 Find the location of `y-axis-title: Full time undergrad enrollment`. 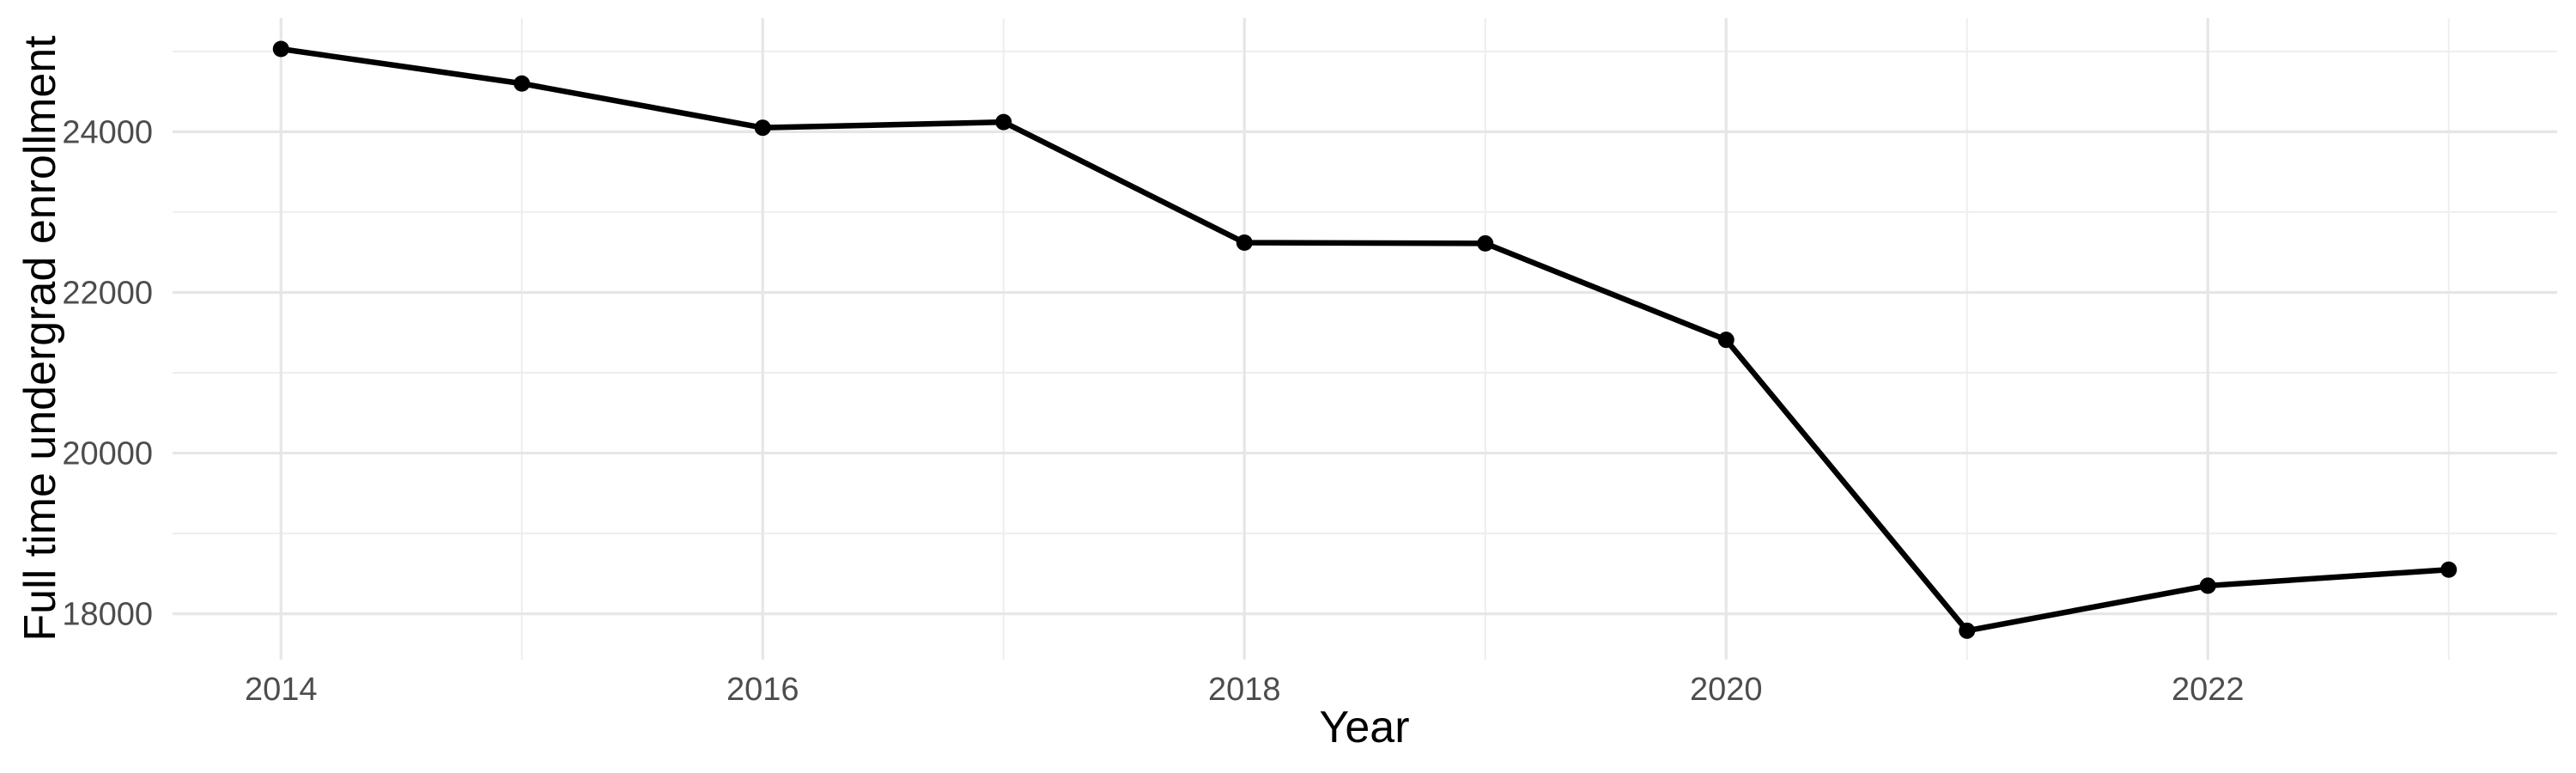

y-axis-title: Full time undergrad enrollment is located at coordinates (40, 338).